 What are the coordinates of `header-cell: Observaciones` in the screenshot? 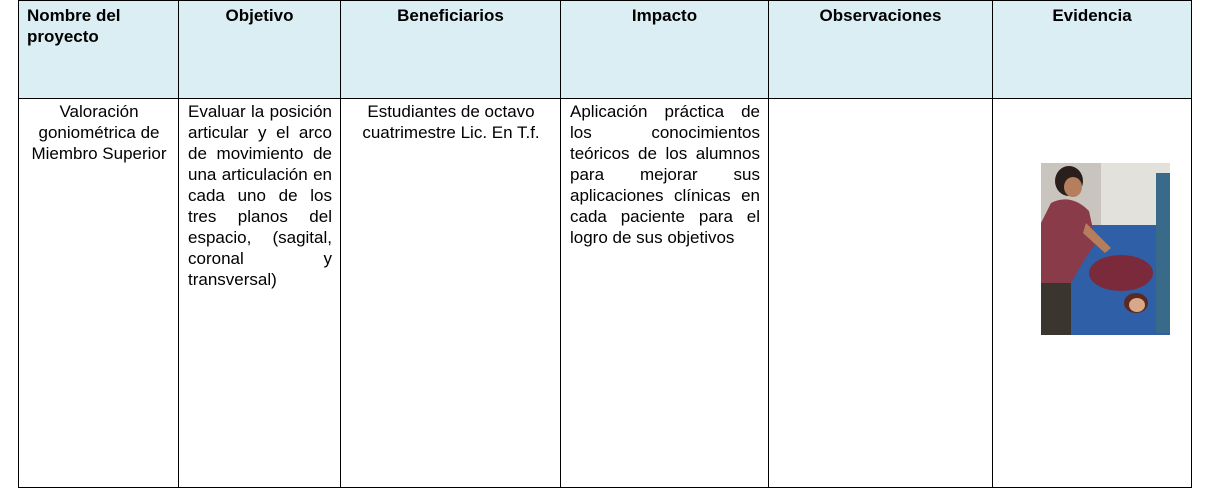 It's located at (880, 49).